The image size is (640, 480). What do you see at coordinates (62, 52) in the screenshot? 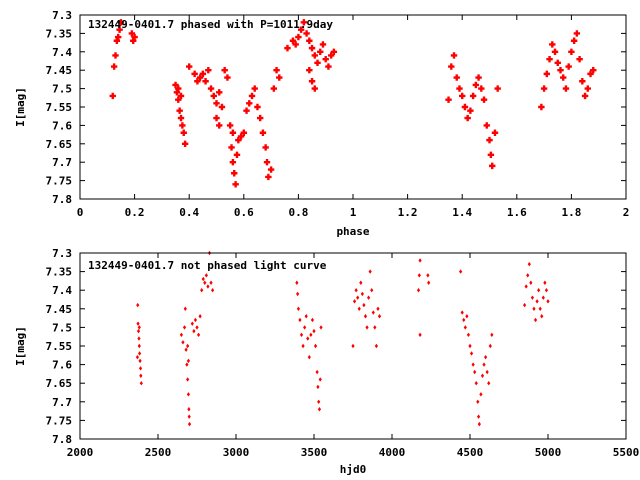
I see `y-tick-label: 7.4` at bounding box center [62, 52].